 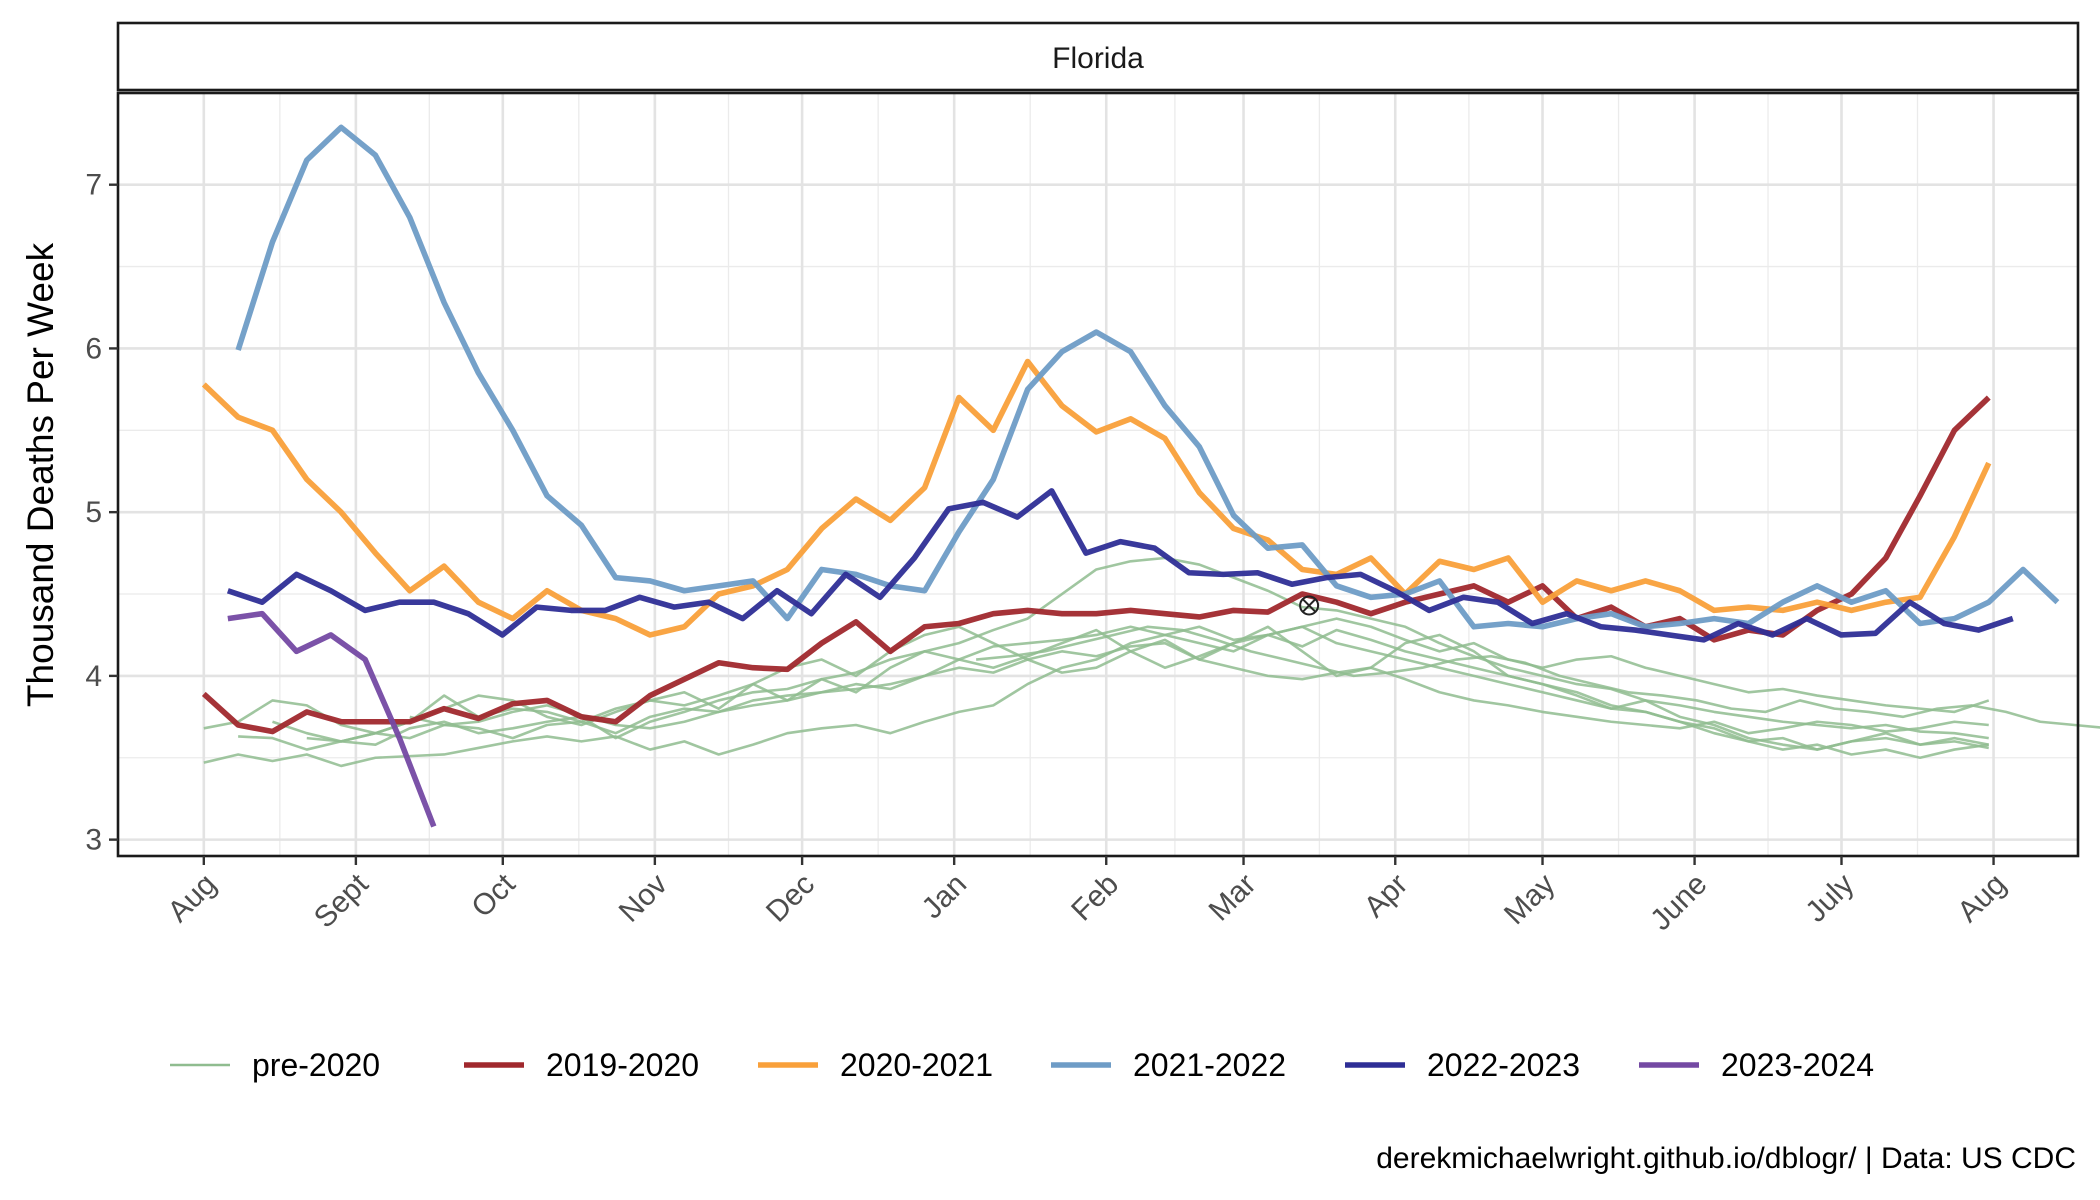 What do you see at coordinates (1529, 899) in the screenshot?
I see `x-tick-label: May` at bounding box center [1529, 899].